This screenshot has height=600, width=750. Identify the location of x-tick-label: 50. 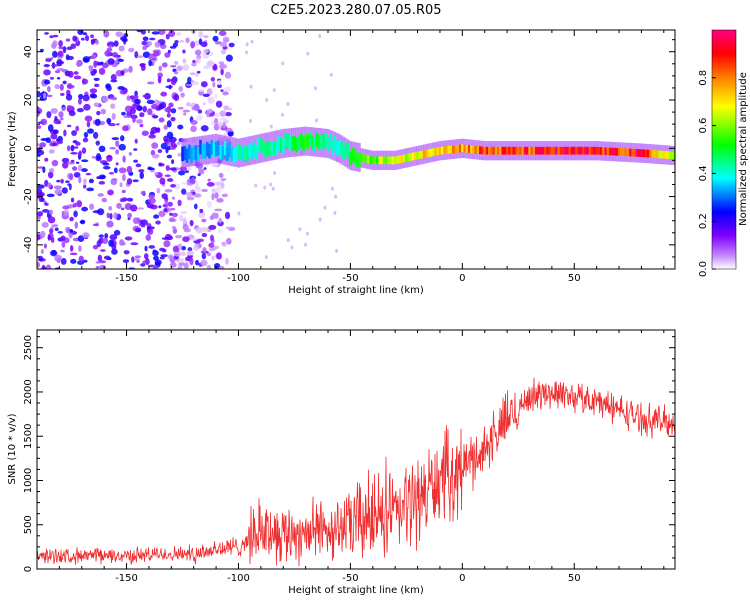
(574, 278).